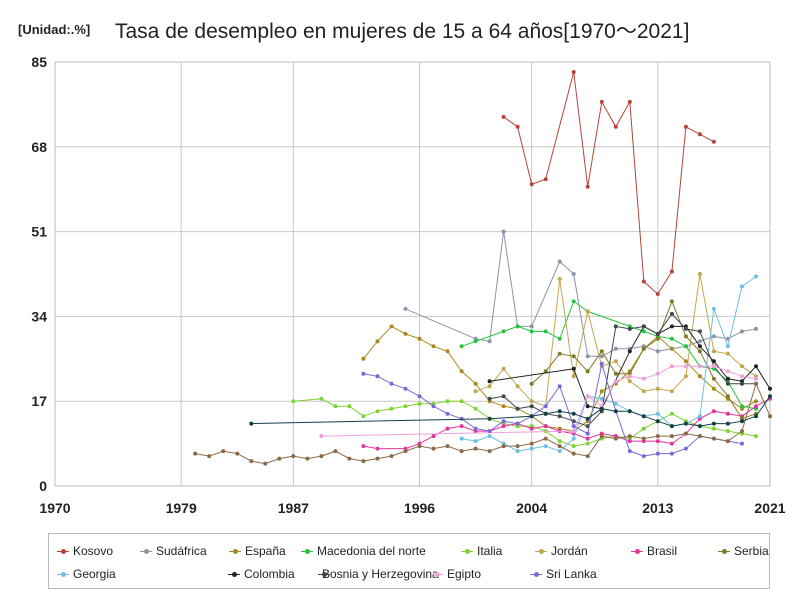  What do you see at coordinates (261, 574) in the screenshot?
I see `legend-item-colombia: Colombia` at bounding box center [261, 574].